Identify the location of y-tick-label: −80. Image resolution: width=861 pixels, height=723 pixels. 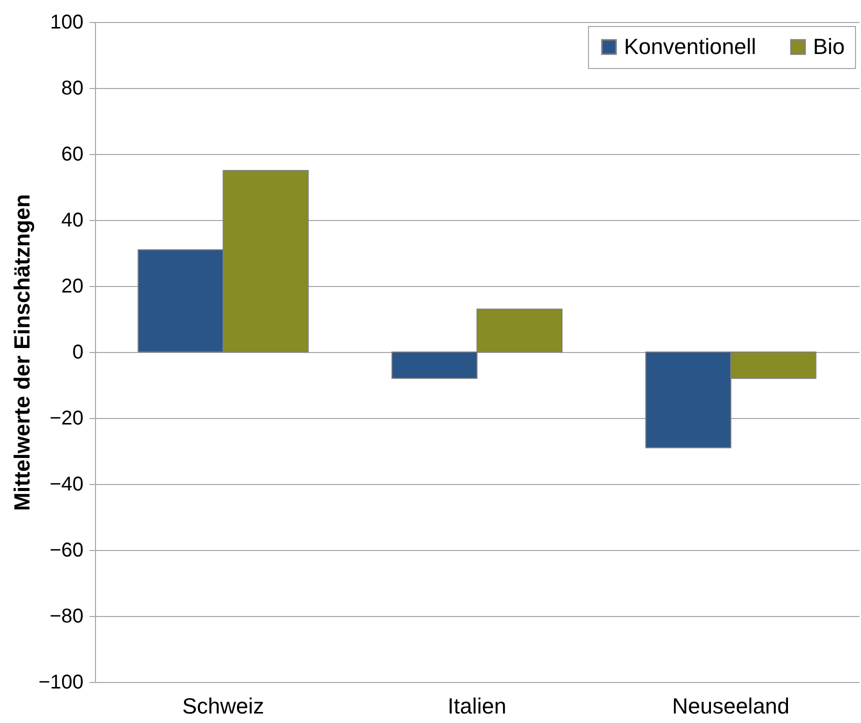
(67, 617).